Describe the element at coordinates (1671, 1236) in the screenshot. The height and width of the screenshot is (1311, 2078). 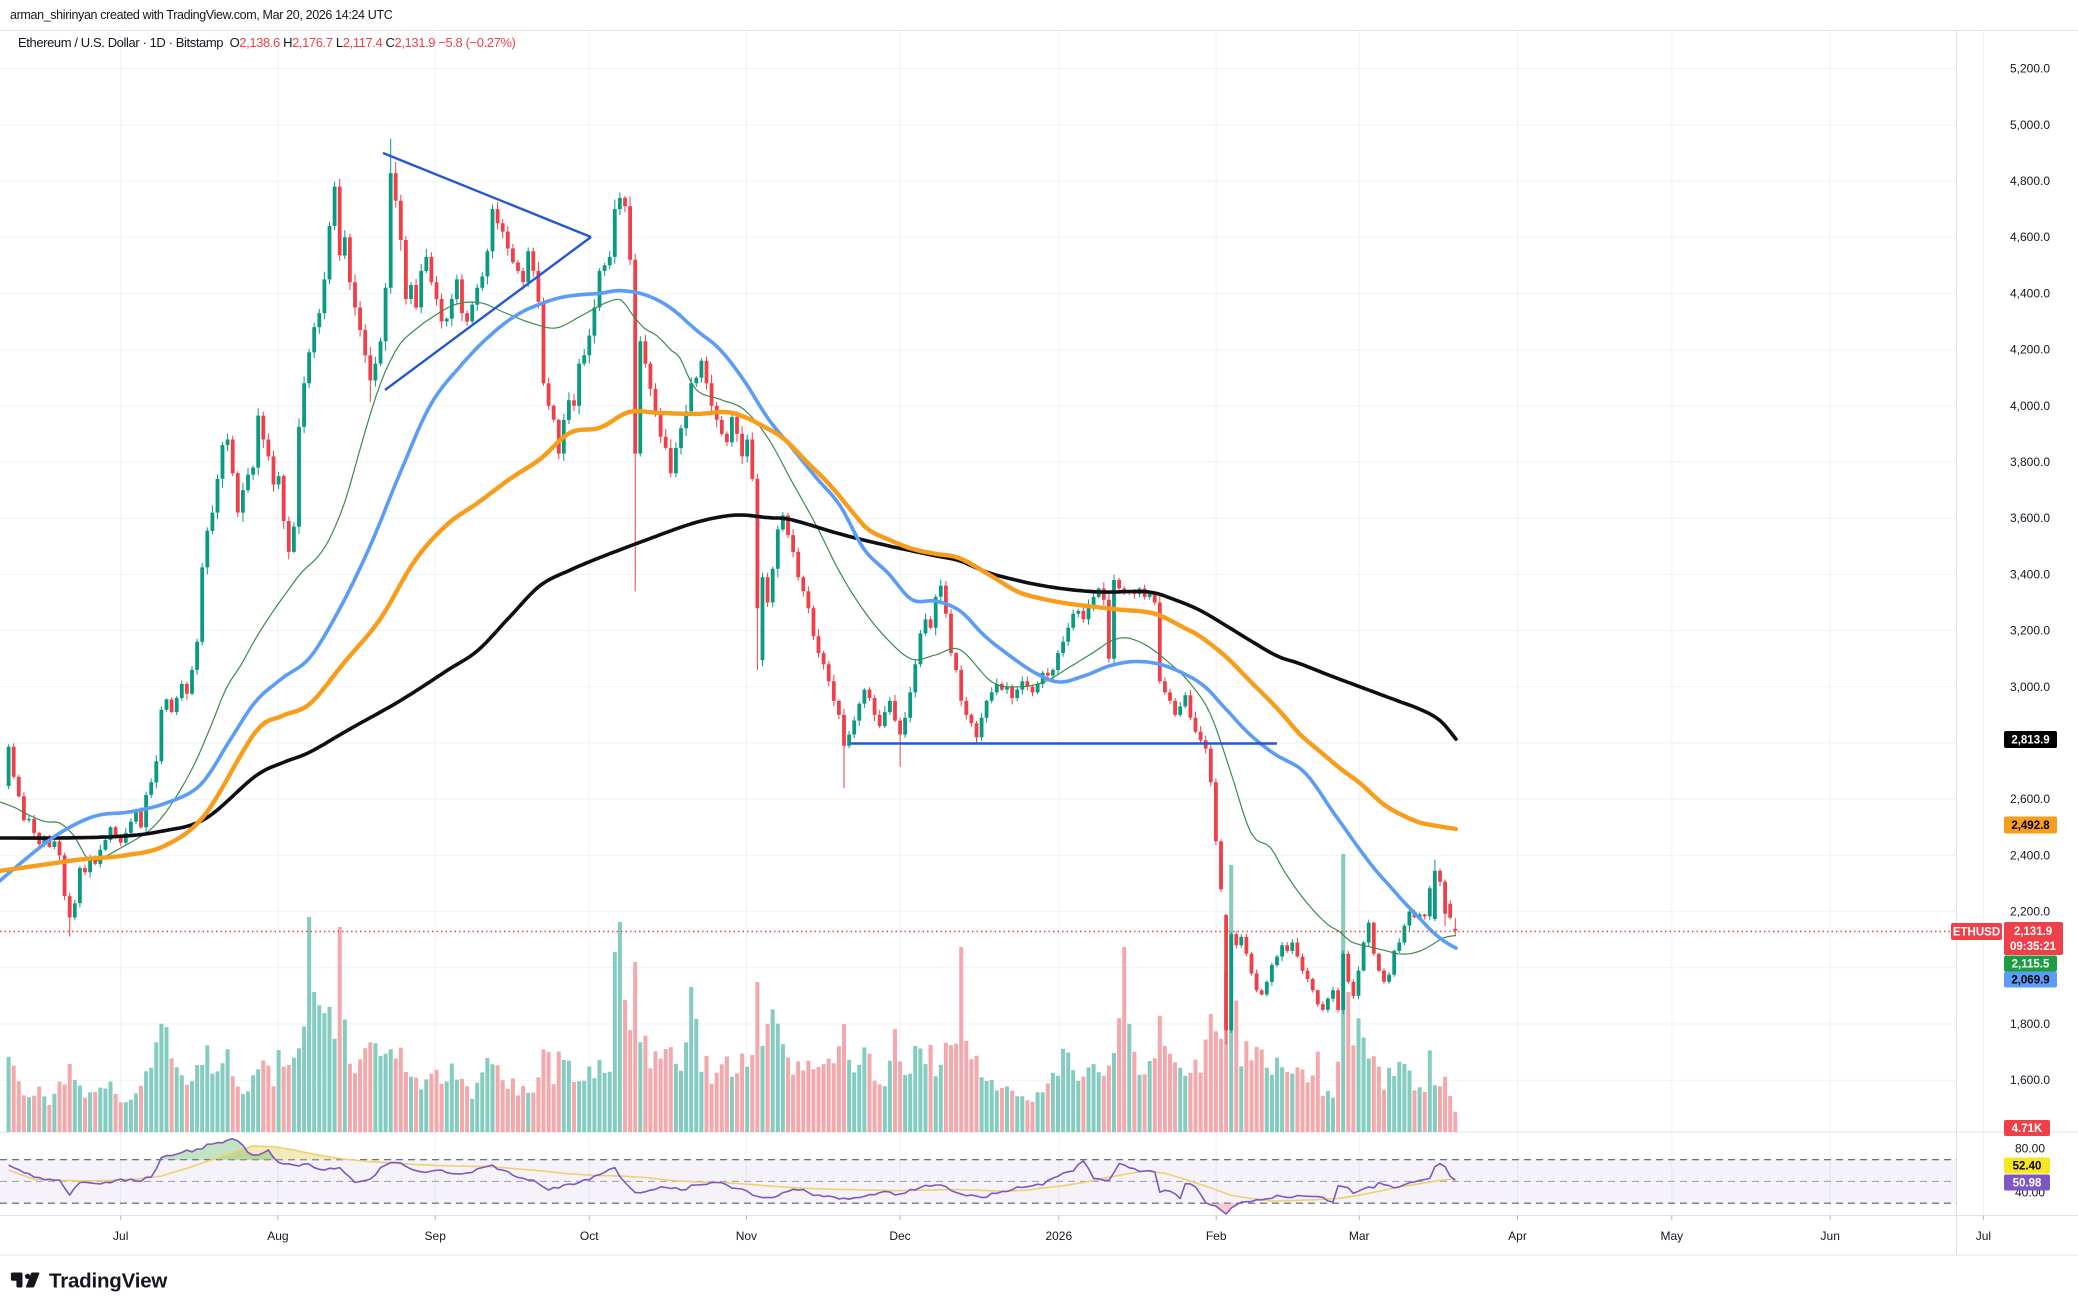
I see `svg-text: May` at that location.